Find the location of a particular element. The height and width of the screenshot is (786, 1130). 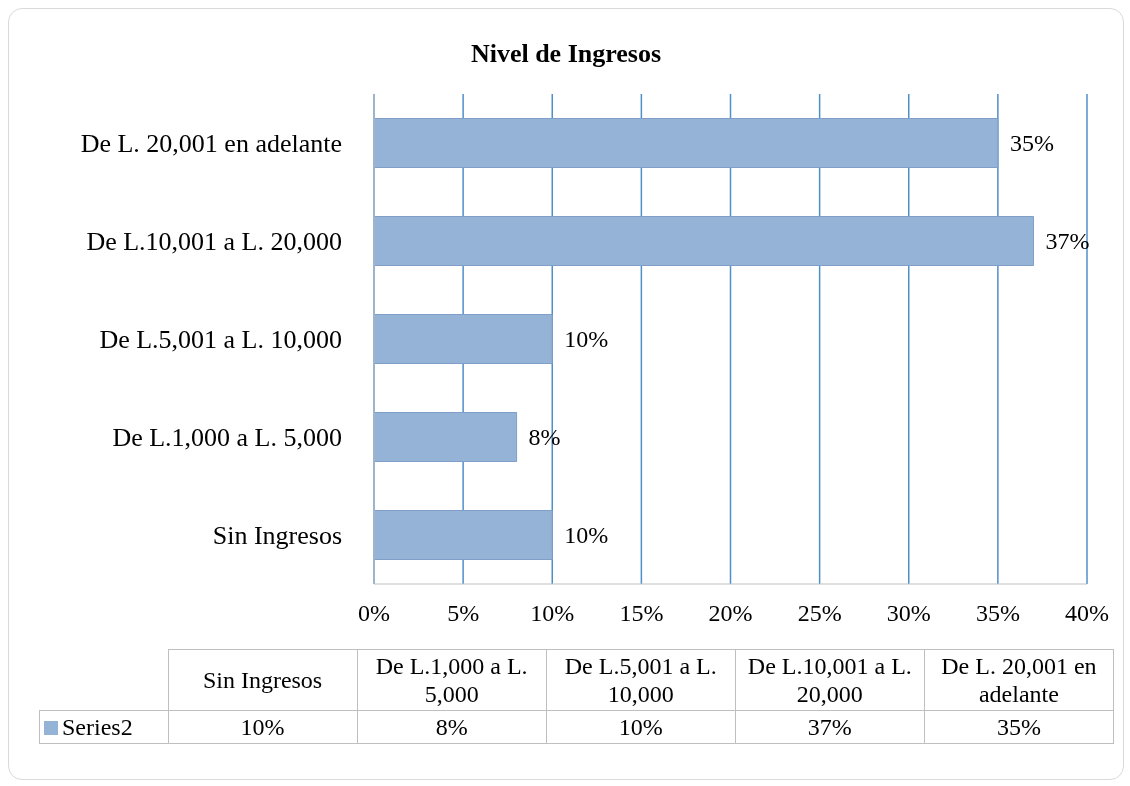

y-tick-label: De L. 20,001 en adelante is located at coordinates (211, 144).